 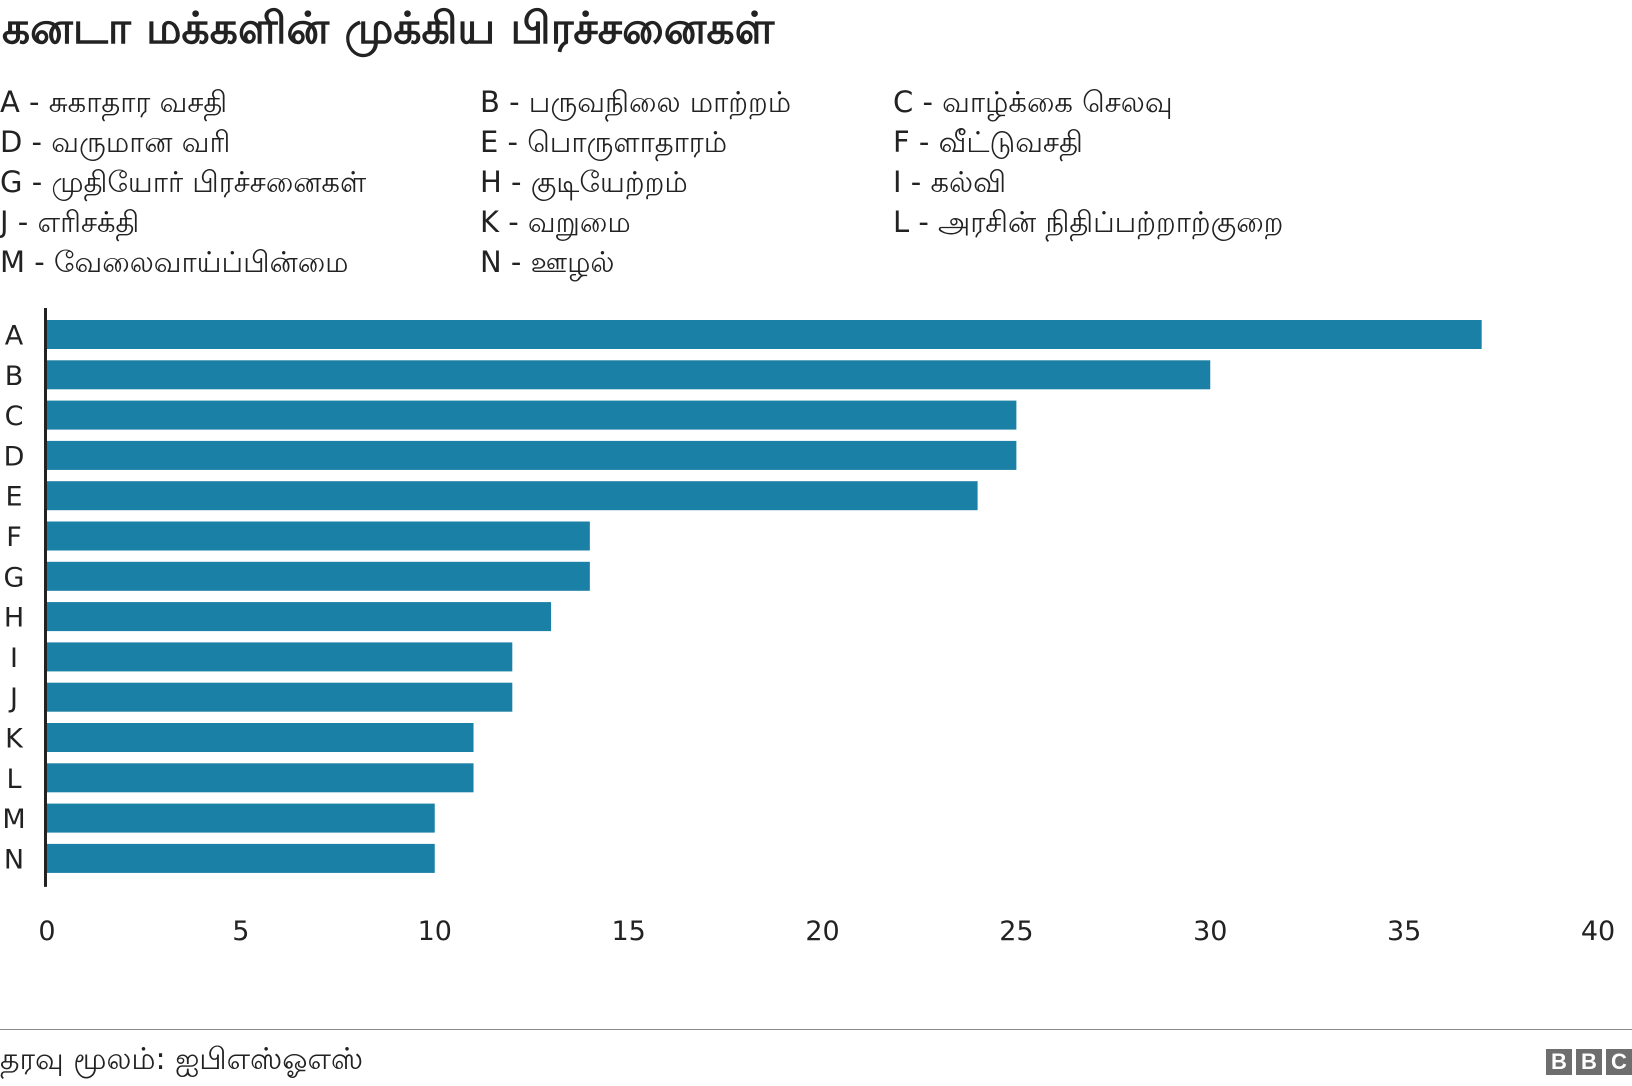 What do you see at coordinates (584, 182) in the screenshot?
I see `legend-item-h: H - குடியேற்றம்` at bounding box center [584, 182].